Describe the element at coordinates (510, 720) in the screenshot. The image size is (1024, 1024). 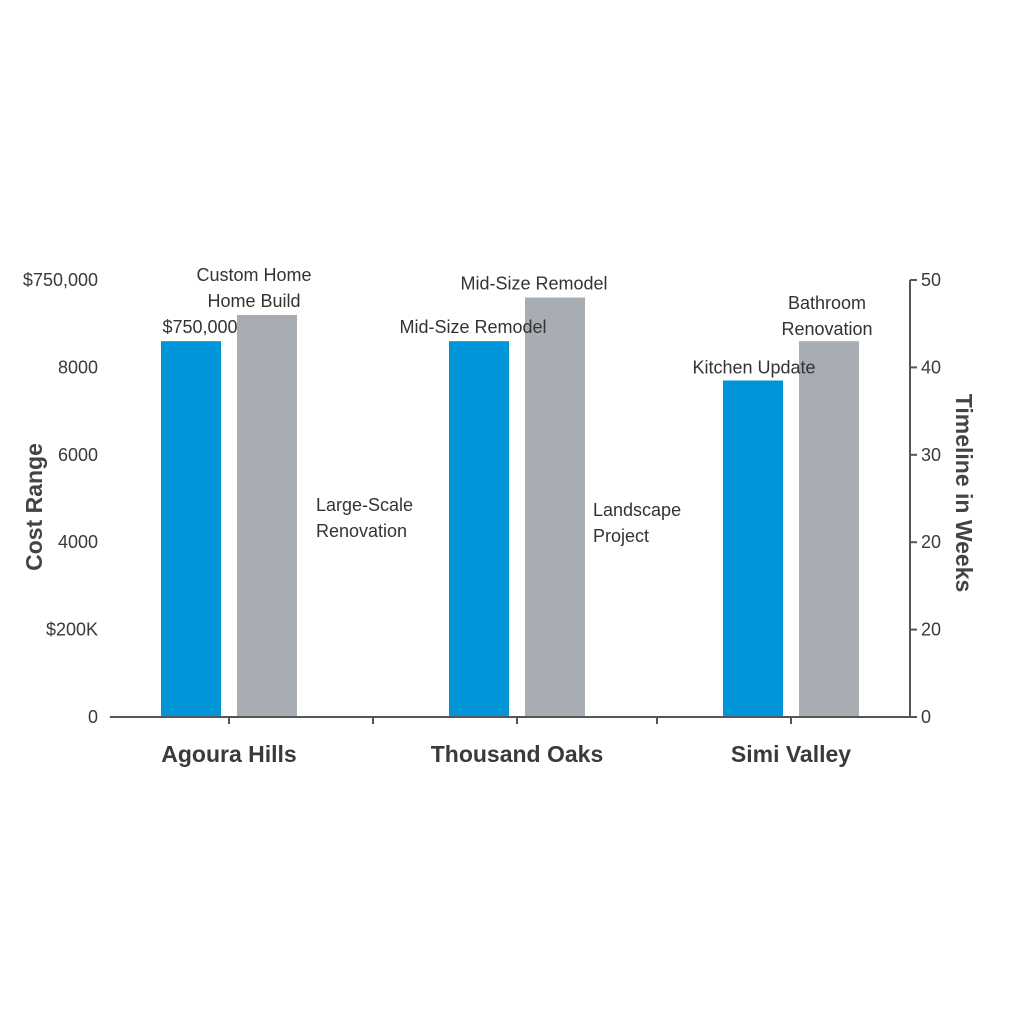
I see `x-tick-marks` at that location.